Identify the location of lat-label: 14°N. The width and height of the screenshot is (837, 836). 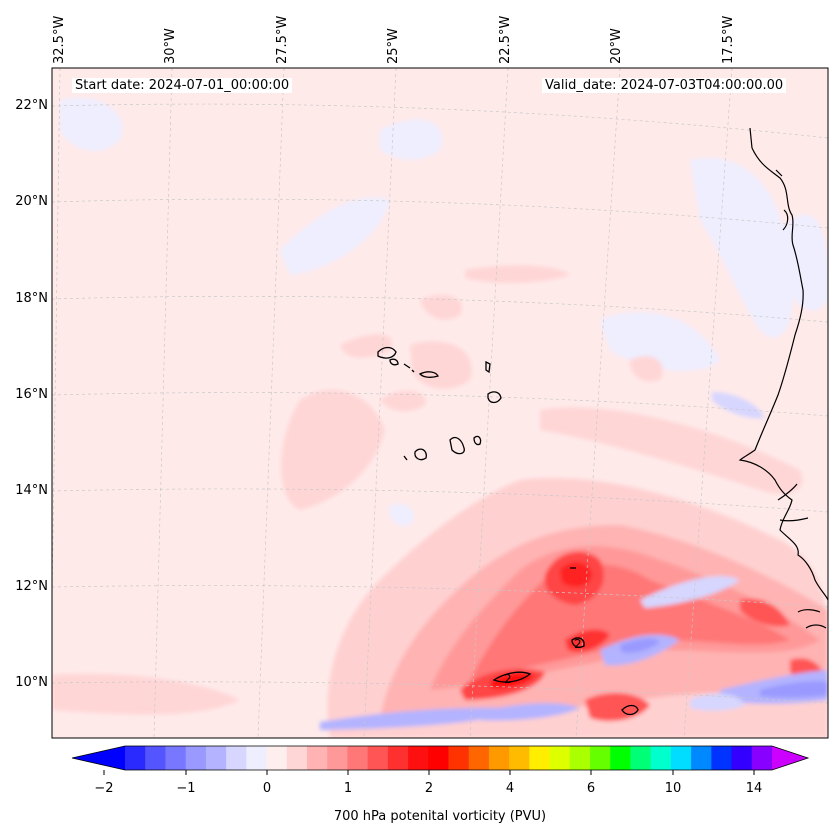
(31, 490).